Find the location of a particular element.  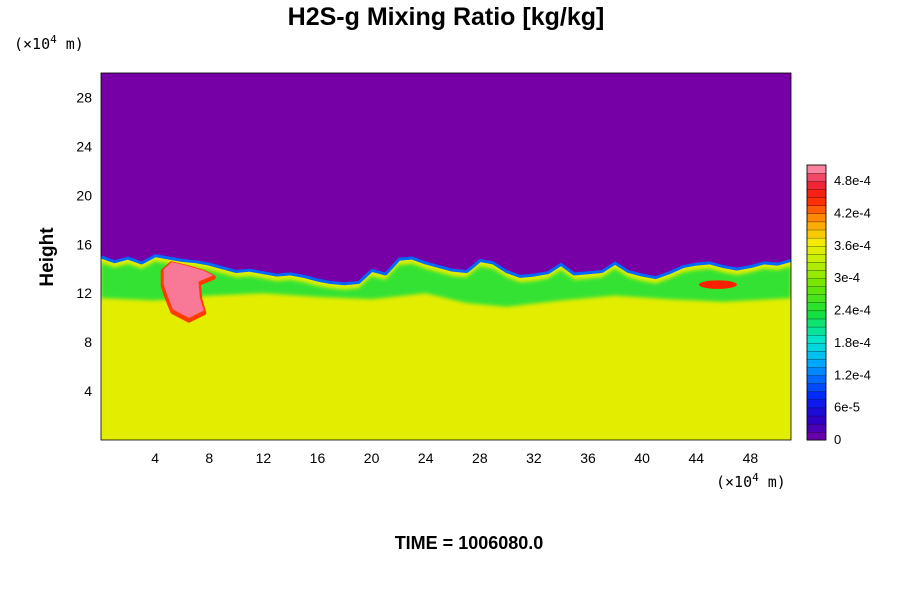

colorbar is located at coordinates (816, 302).